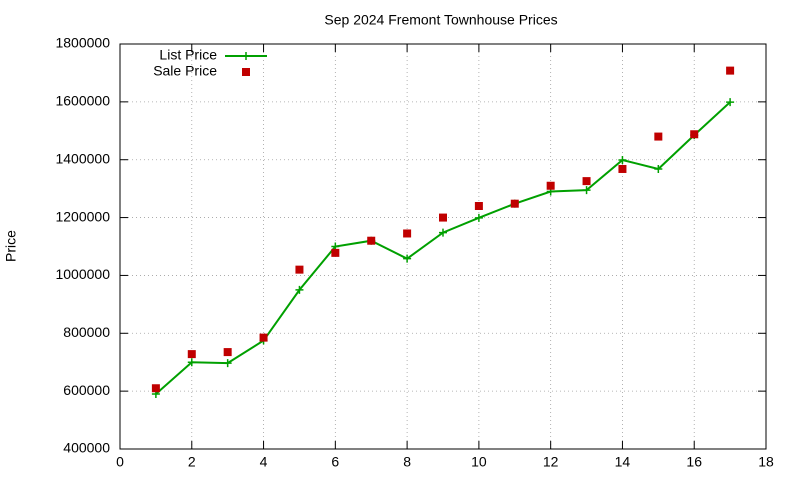  I want to click on chart-title: Sep 2024 Fremont Townhouse Prices, so click(440, 20).